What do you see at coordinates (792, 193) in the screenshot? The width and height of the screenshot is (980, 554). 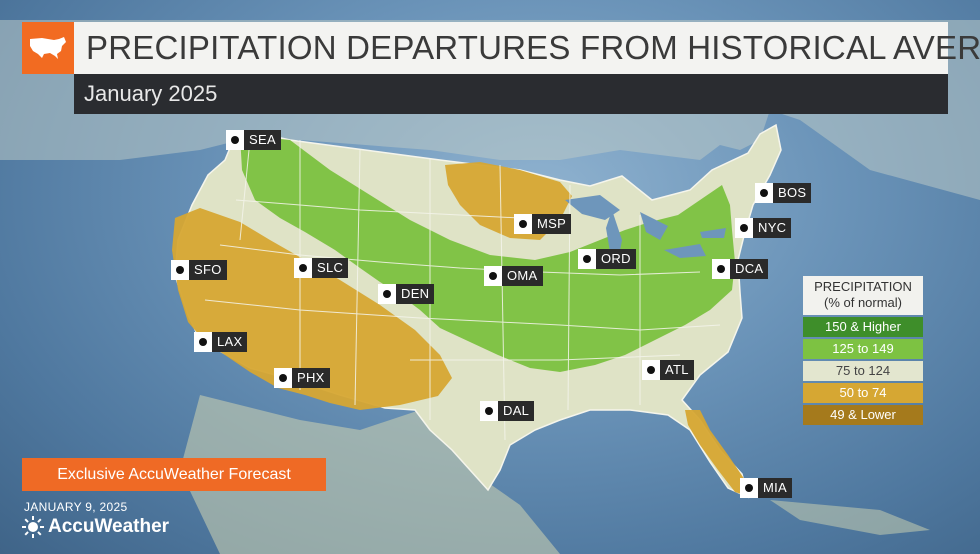 I see `city-label: BOS` at bounding box center [792, 193].